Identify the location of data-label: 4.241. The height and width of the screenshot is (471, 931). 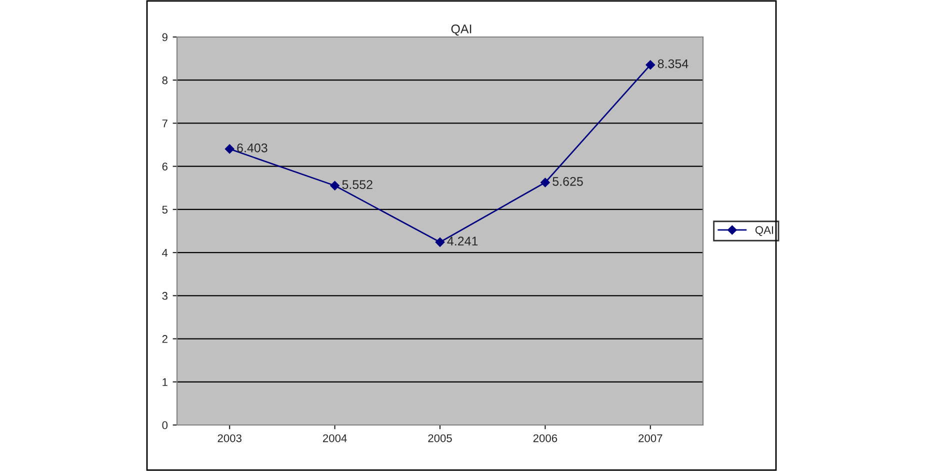
(462, 241).